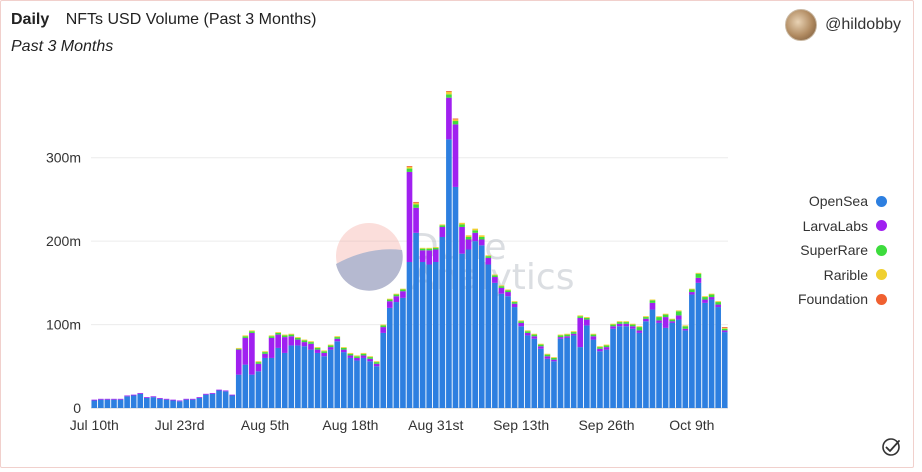 The height and width of the screenshot is (472, 922). Describe the element at coordinates (891, 447) in the screenshot. I see `check-circle-icon` at that location.